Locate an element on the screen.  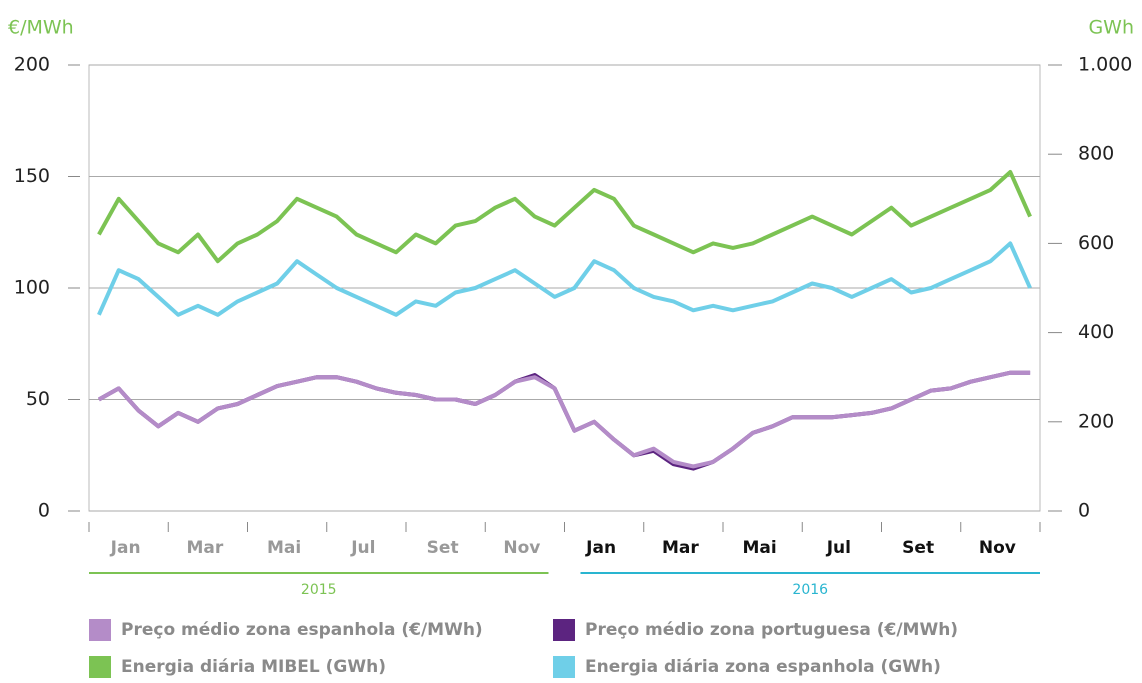
y2-tick-label: 1.000 is located at coordinates (1105, 65).